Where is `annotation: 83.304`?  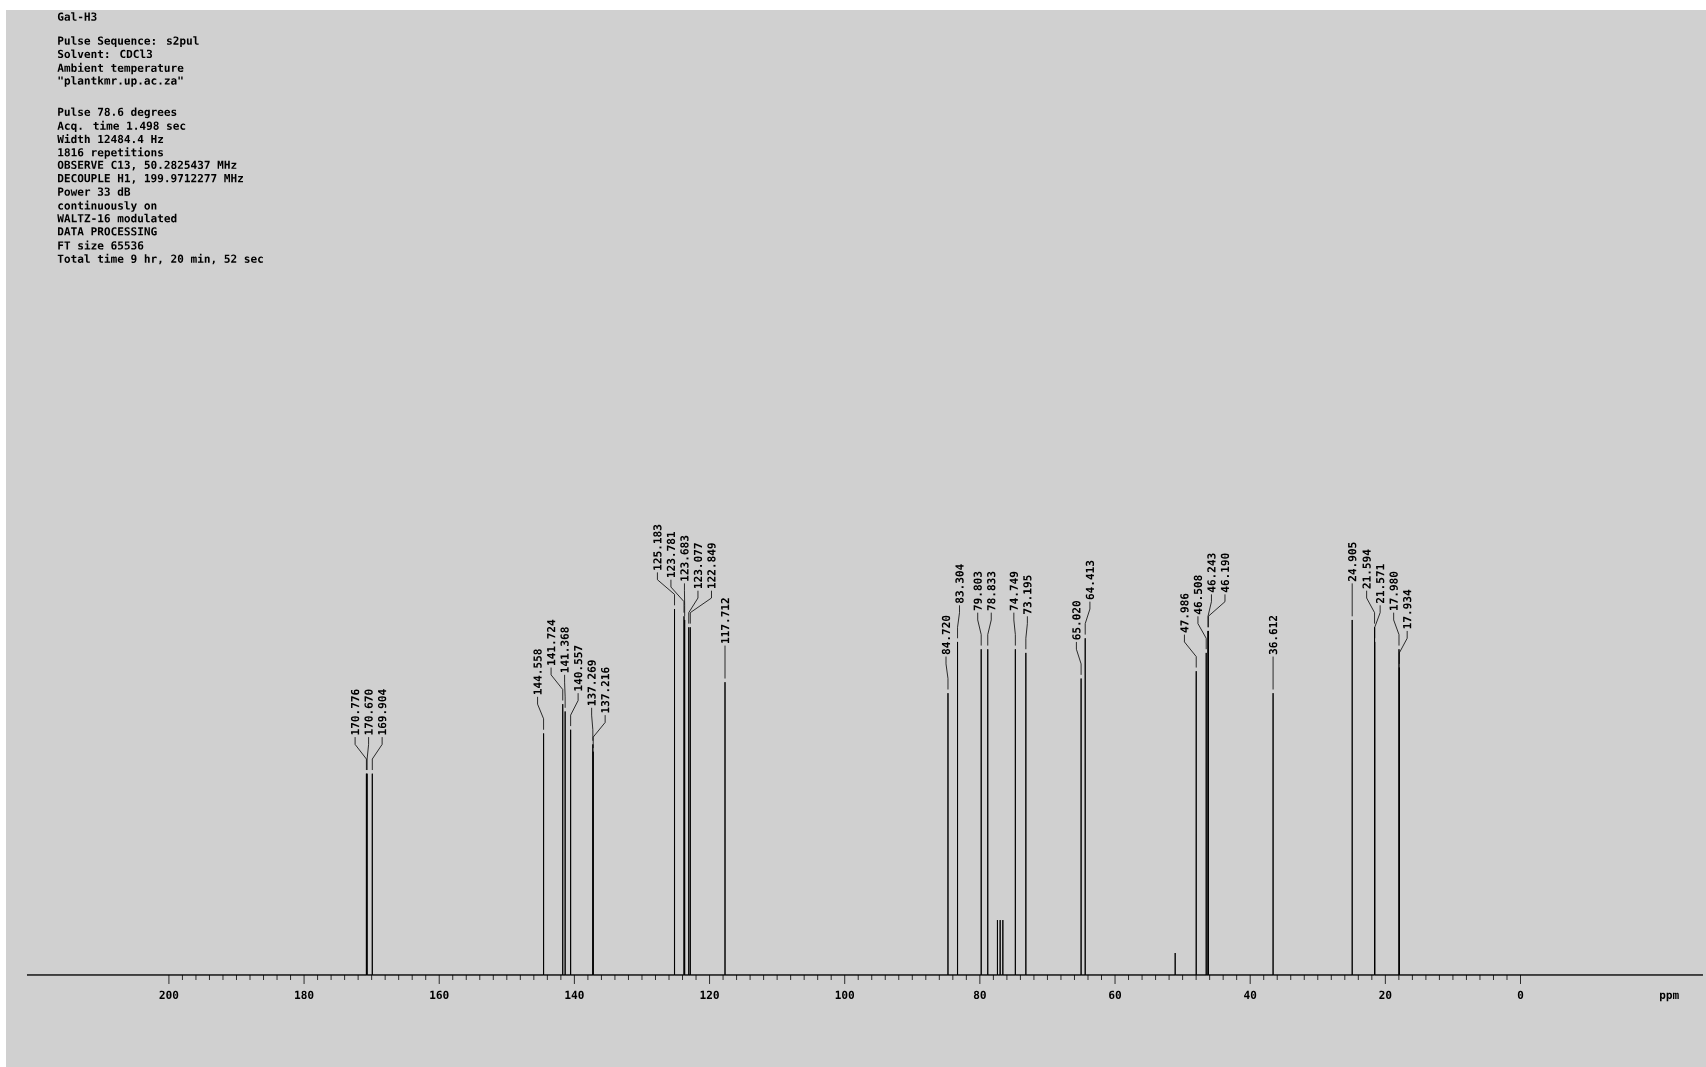
annotation: 83.304 is located at coordinates (959, 584).